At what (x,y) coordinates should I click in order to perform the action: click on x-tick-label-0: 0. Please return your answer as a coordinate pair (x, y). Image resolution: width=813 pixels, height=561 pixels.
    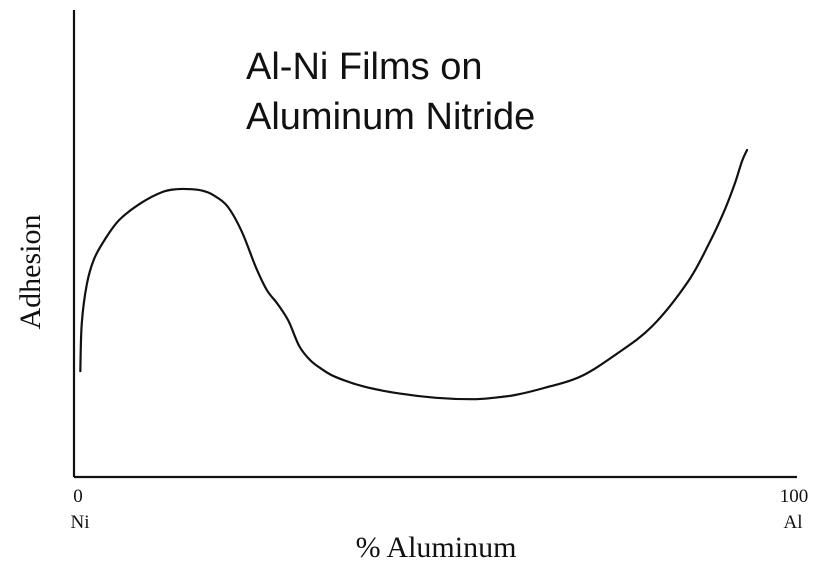
    Looking at the image, I should click on (78, 496).